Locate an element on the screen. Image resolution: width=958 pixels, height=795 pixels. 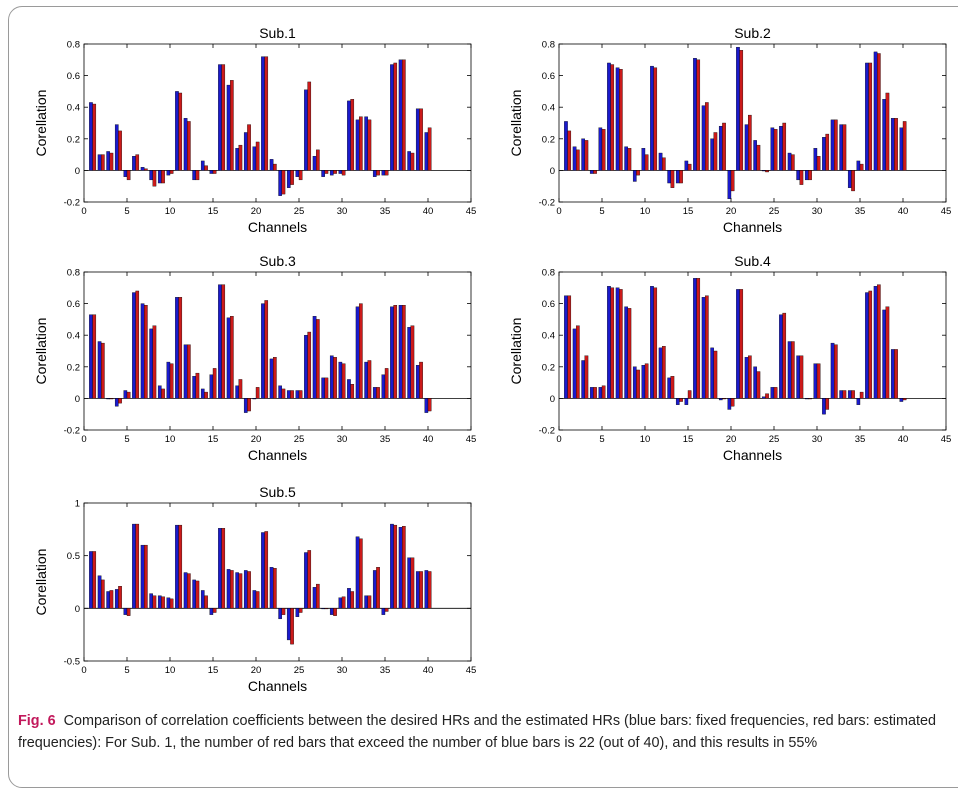
x-tick-label: 5 is located at coordinates (601, 211).